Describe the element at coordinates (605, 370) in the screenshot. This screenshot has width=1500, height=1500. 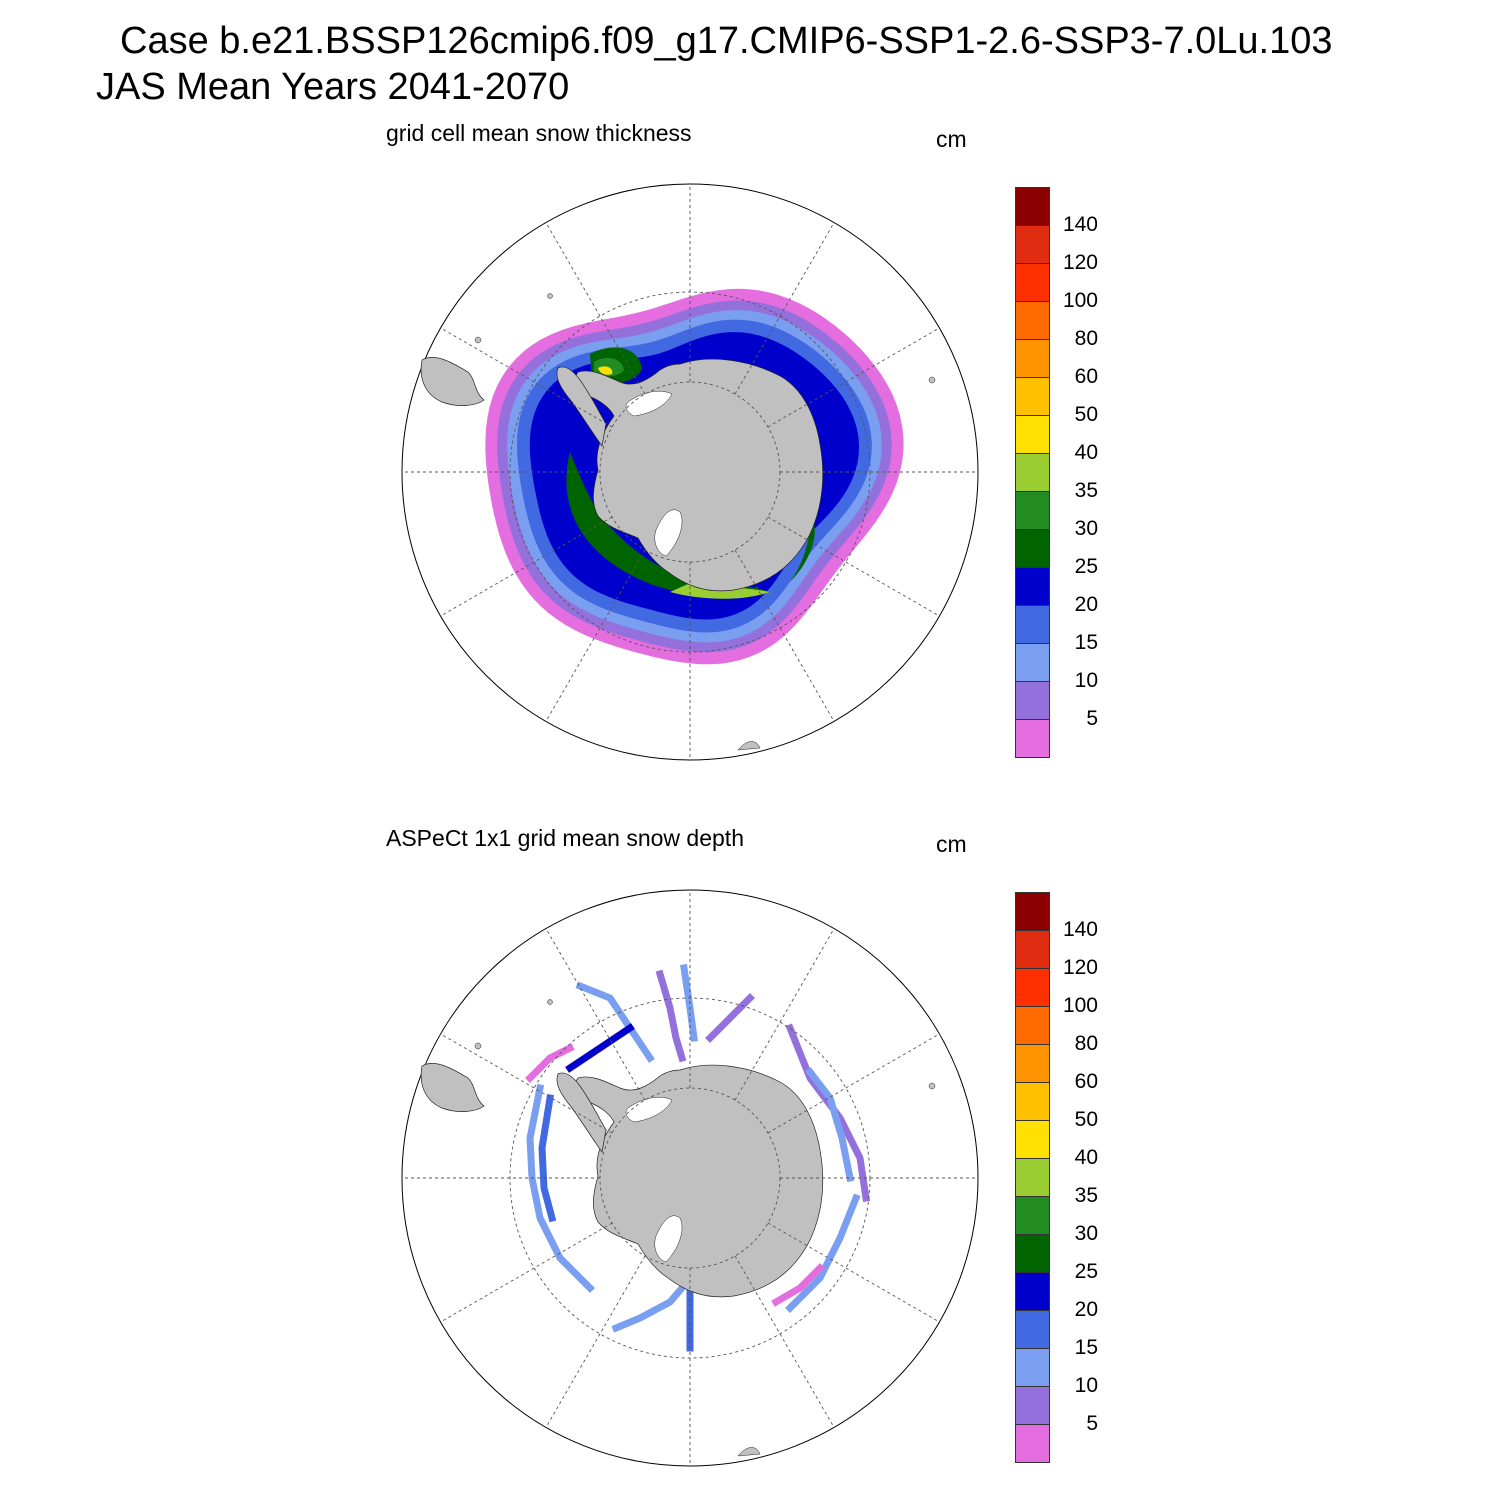
I see `weddell-yellow-core` at that location.